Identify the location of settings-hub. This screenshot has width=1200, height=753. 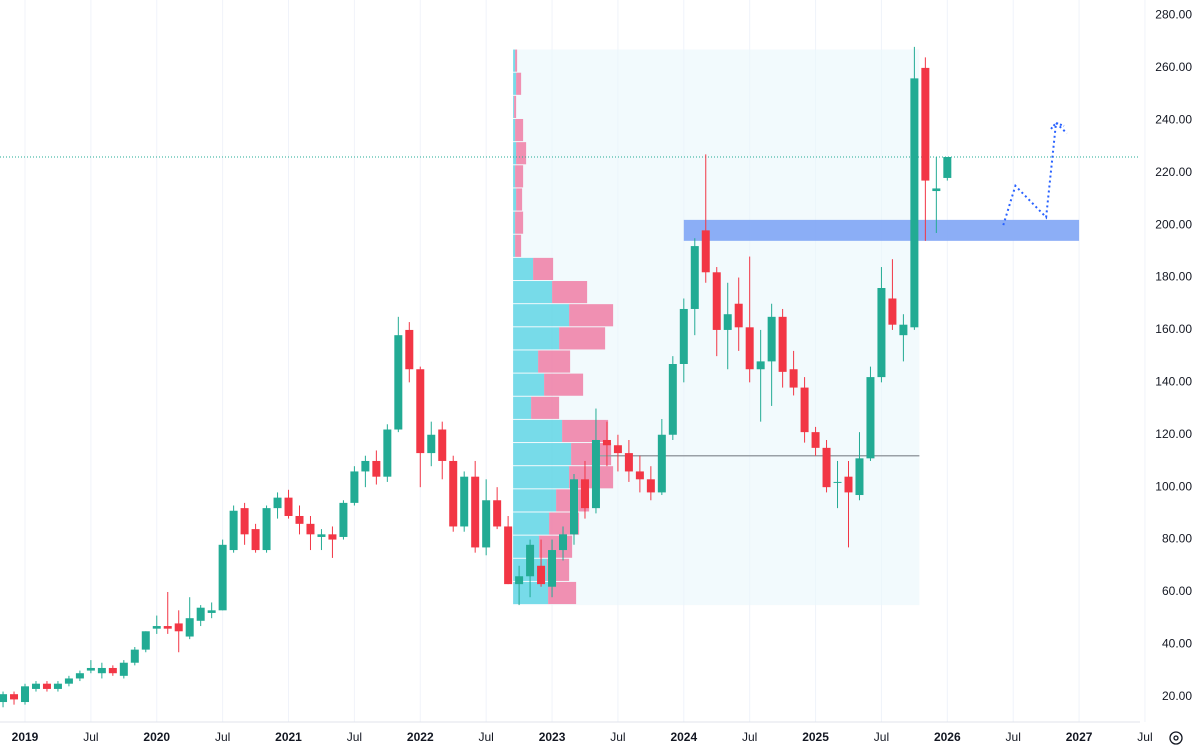
(1176, 738).